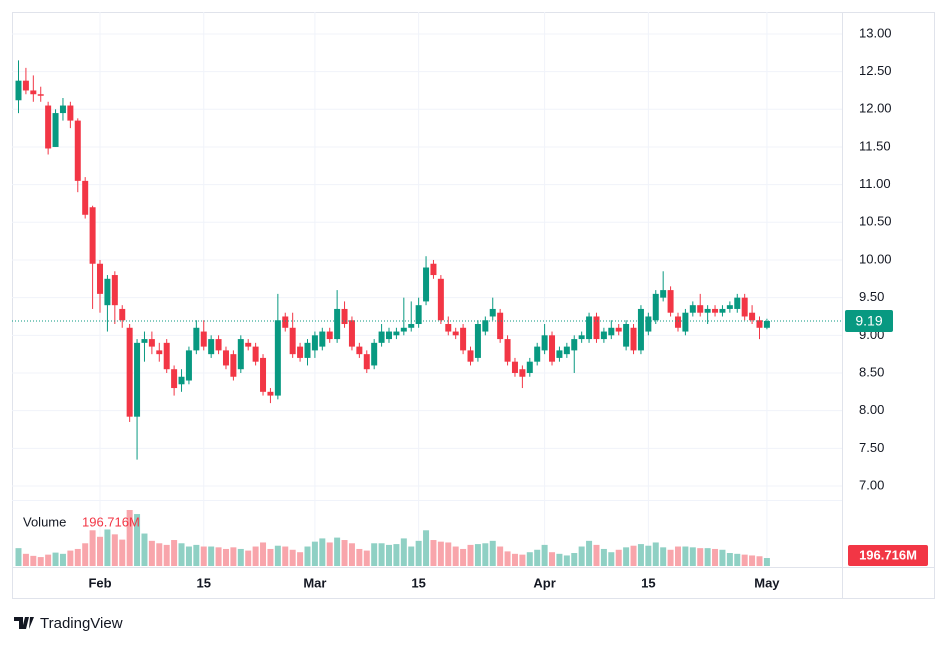  What do you see at coordinates (875, 70) in the screenshot?
I see `y-tick-label: 12.50` at bounding box center [875, 70].